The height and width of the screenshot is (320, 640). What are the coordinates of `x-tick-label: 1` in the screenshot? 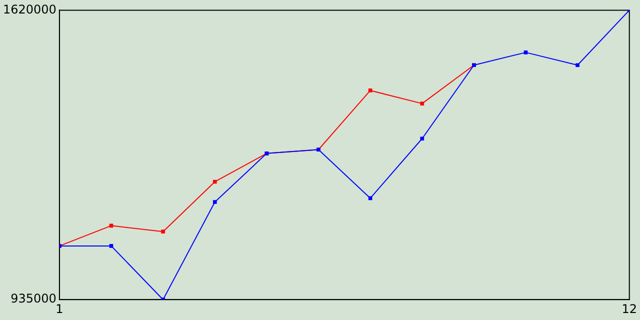 It's located at (60, 309).